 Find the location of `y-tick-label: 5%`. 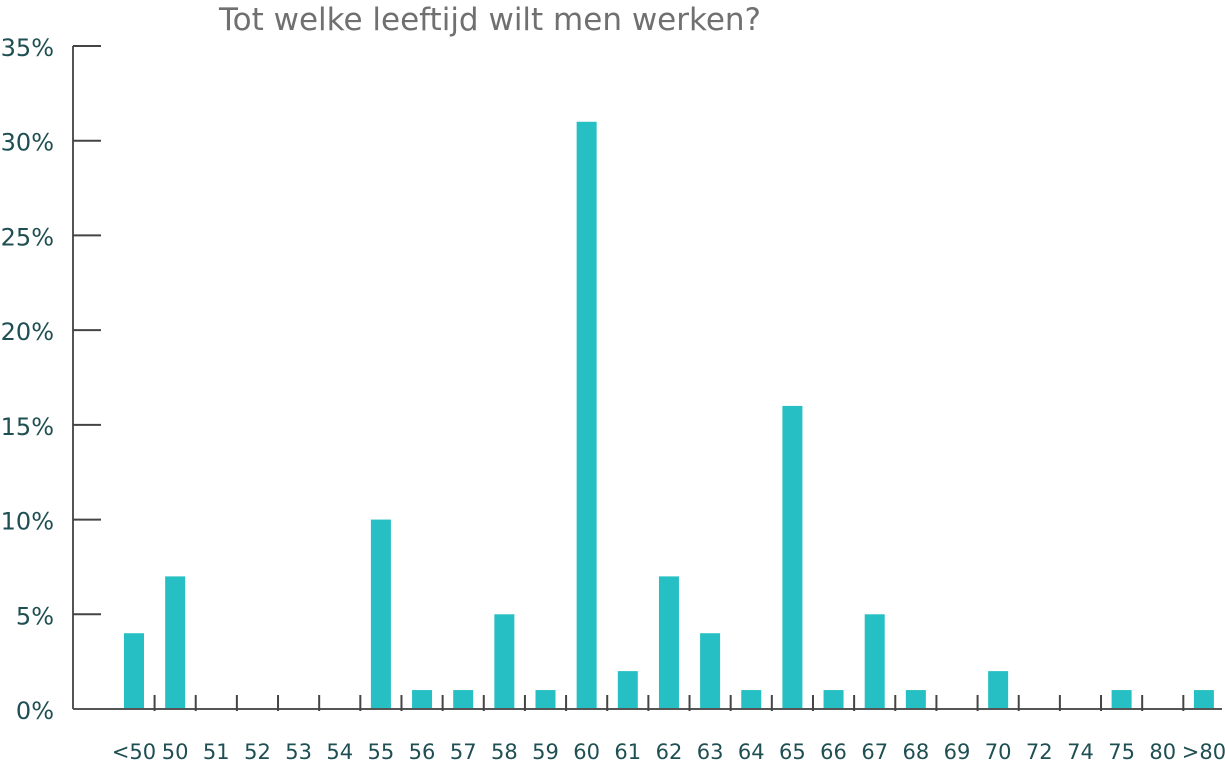

y-tick-label: 5% is located at coordinates (35, 616).